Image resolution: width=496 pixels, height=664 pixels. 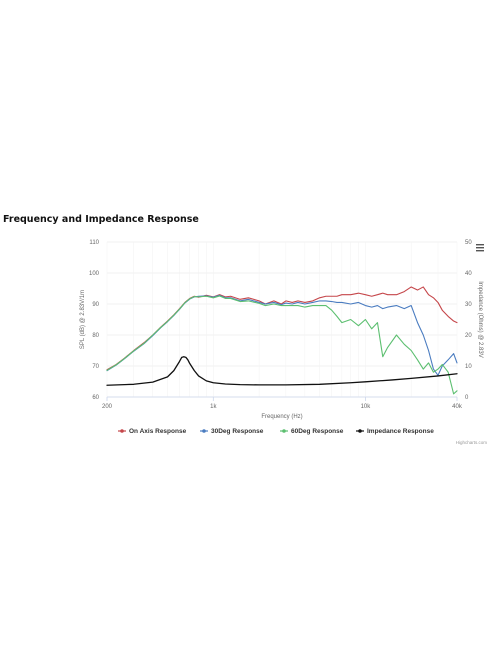 I want to click on legend-item-30deg-response: 30Deg Response, so click(x=232, y=431).